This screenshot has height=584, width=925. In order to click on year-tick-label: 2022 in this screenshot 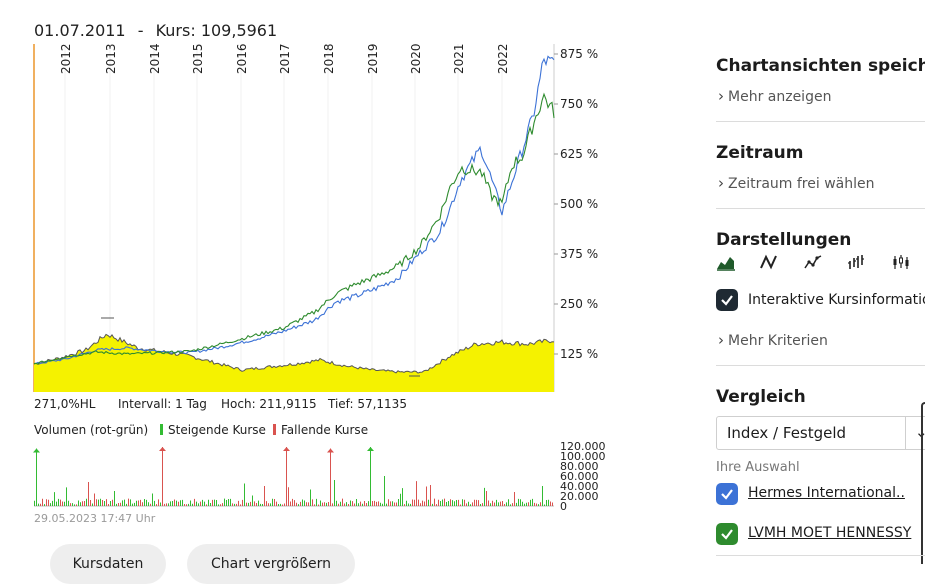, I will do `click(503, 58)`.